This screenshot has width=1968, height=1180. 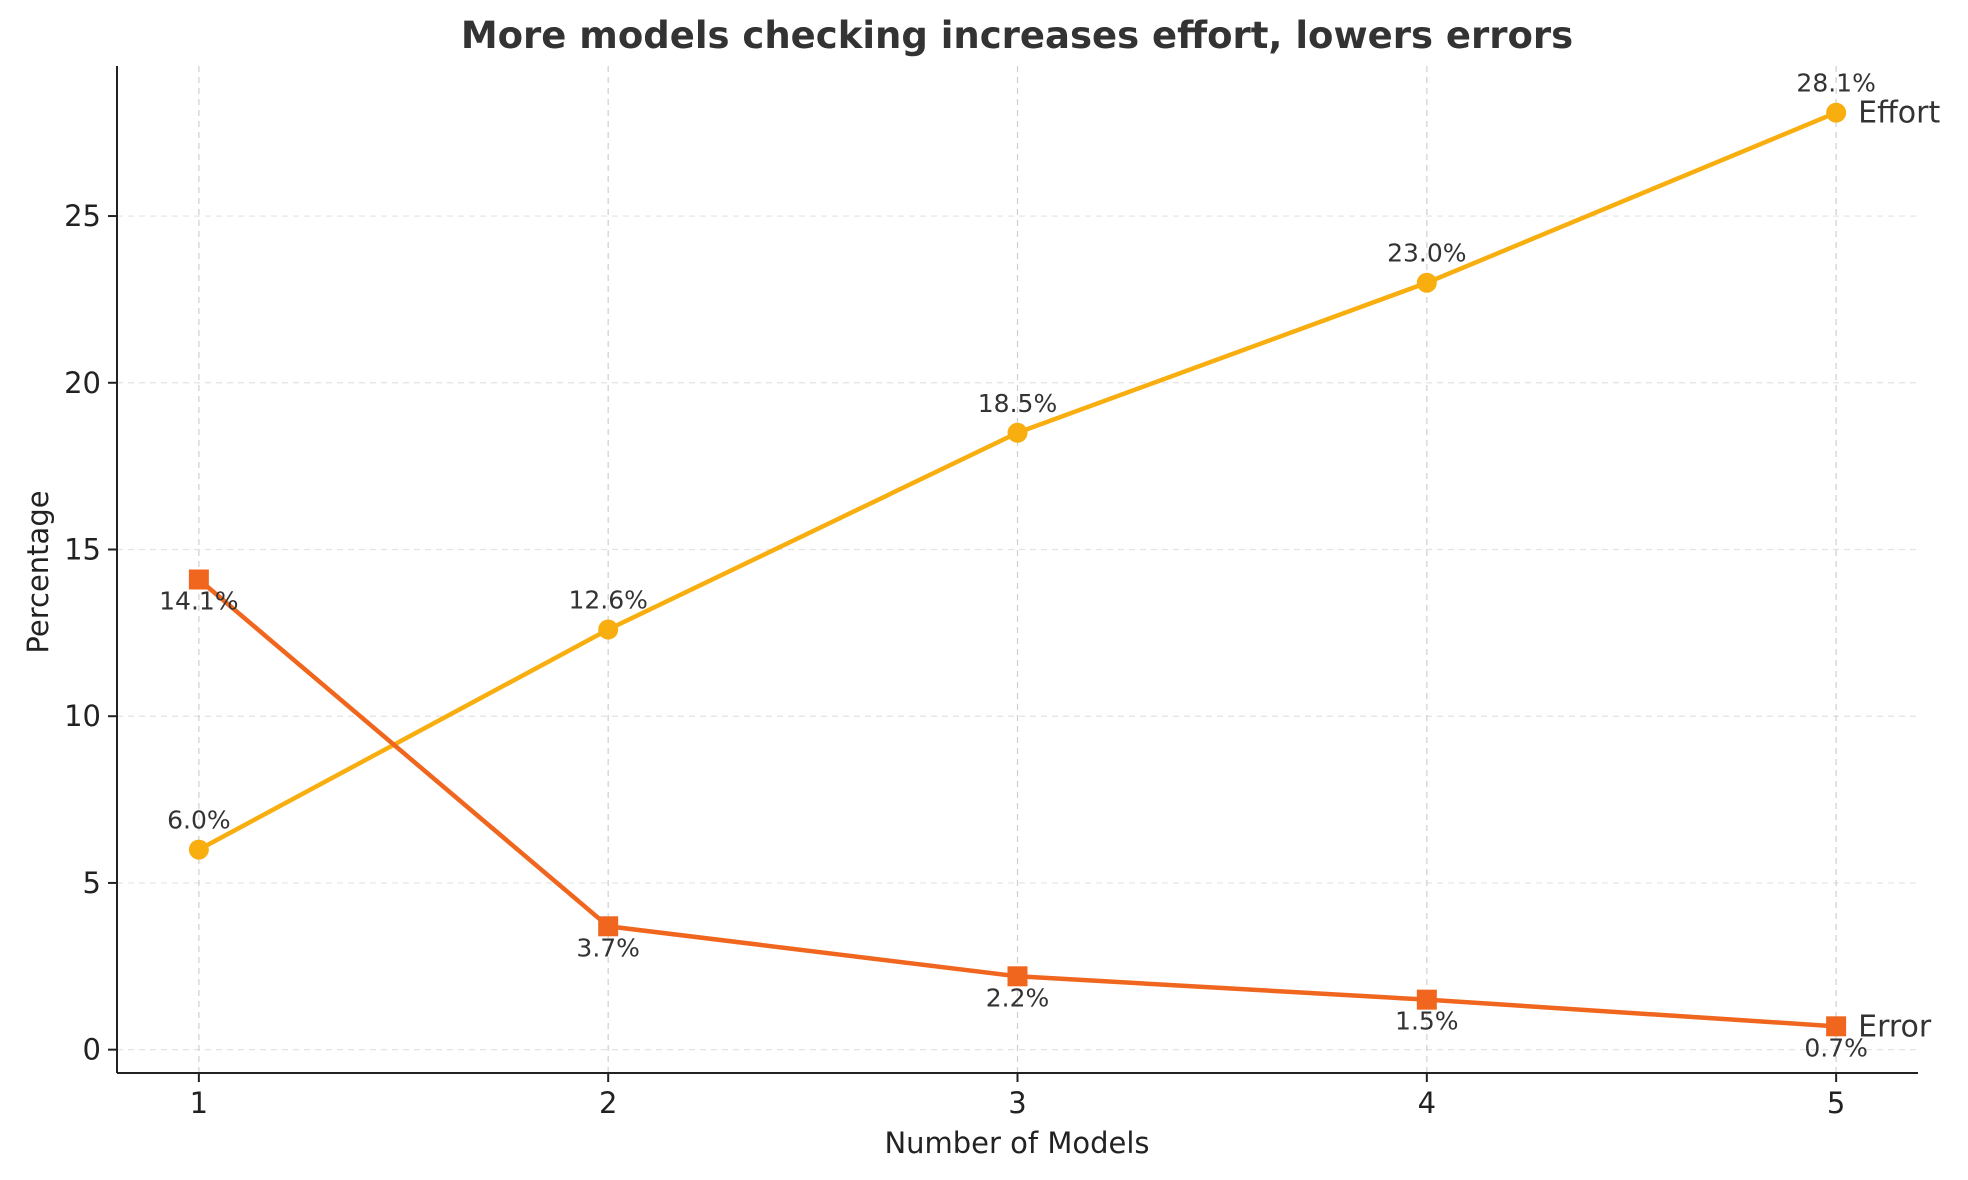 I want to click on error-data-label: 2.2%, so click(x=1018, y=997).